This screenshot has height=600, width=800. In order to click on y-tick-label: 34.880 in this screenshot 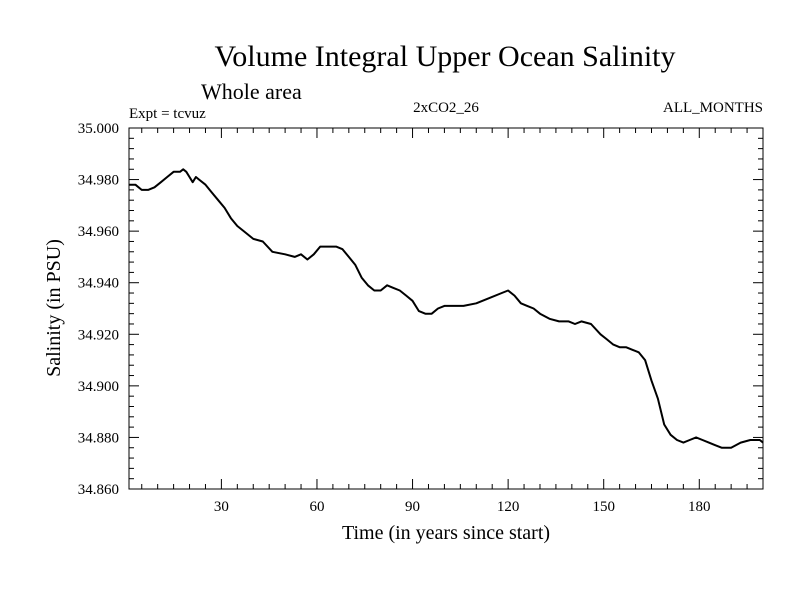, I will do `click(98, 438)`.